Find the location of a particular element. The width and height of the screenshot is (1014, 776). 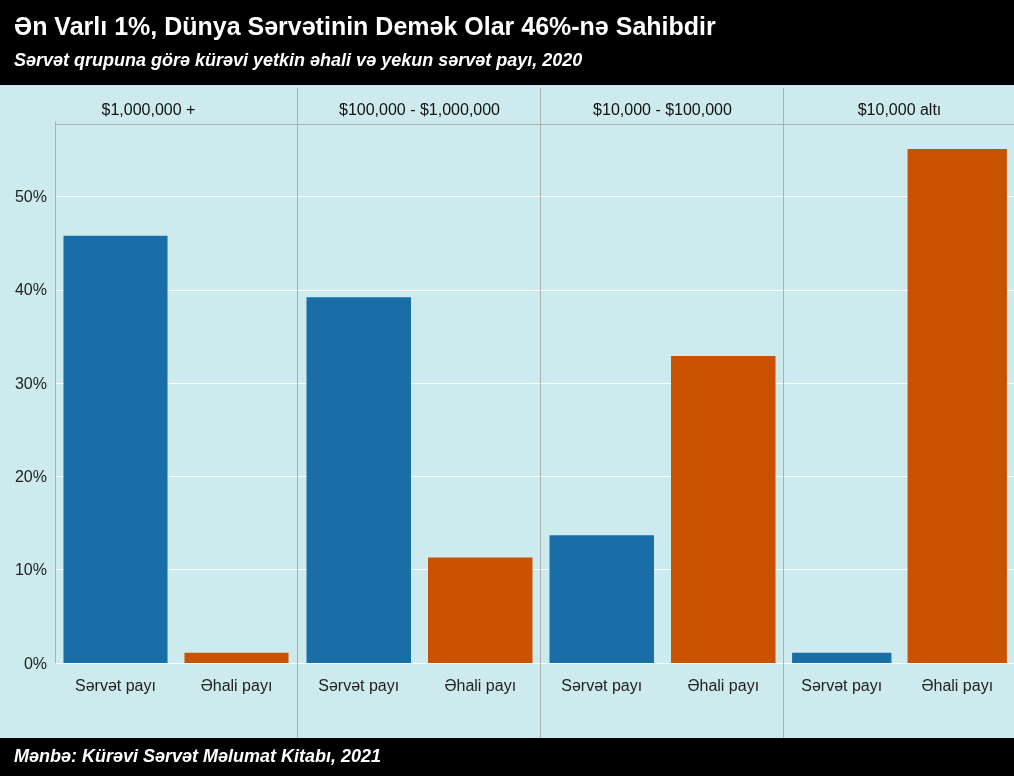

y-tick-label: 50% is located at coordinates (30, 197).